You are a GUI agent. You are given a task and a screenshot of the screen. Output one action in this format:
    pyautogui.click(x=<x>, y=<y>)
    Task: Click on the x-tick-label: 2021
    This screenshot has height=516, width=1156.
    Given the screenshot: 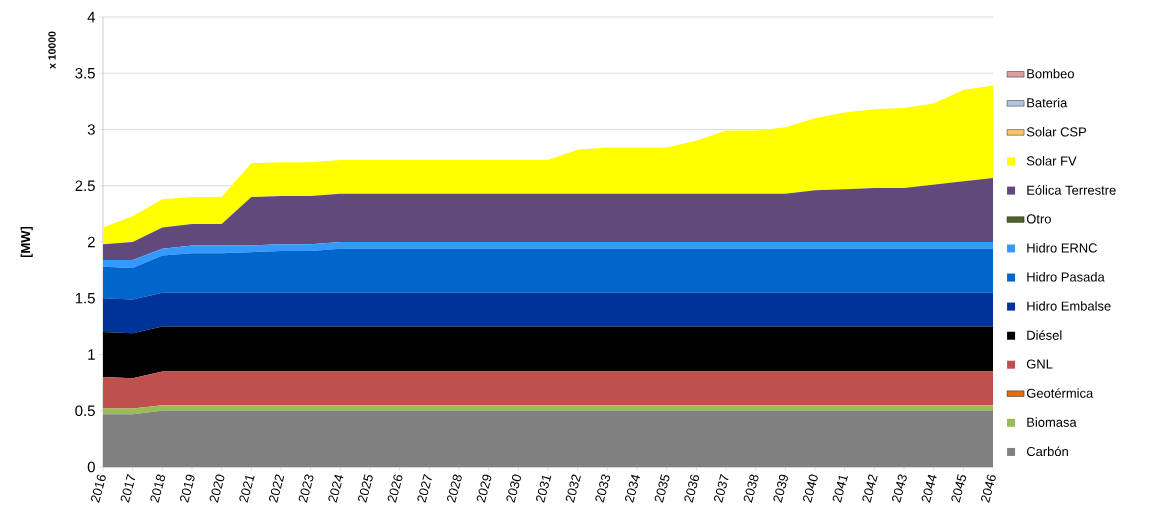 What is the action you would take?
    pyautogui.click(x=247, y=489)
    